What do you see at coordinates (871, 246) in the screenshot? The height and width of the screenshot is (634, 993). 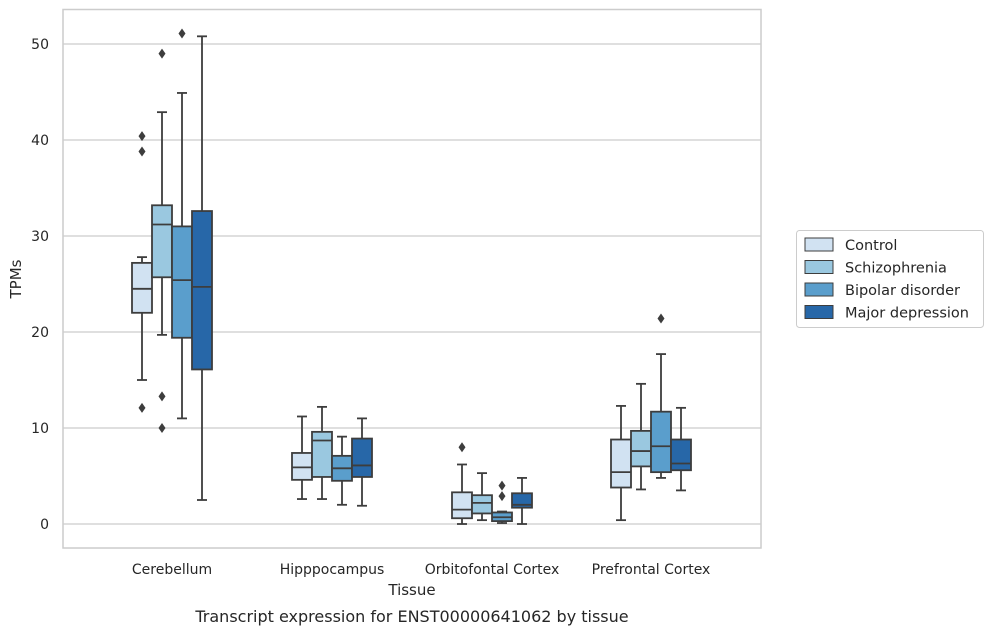 I see `legend-label: Control` at bounding box center [871, 246].